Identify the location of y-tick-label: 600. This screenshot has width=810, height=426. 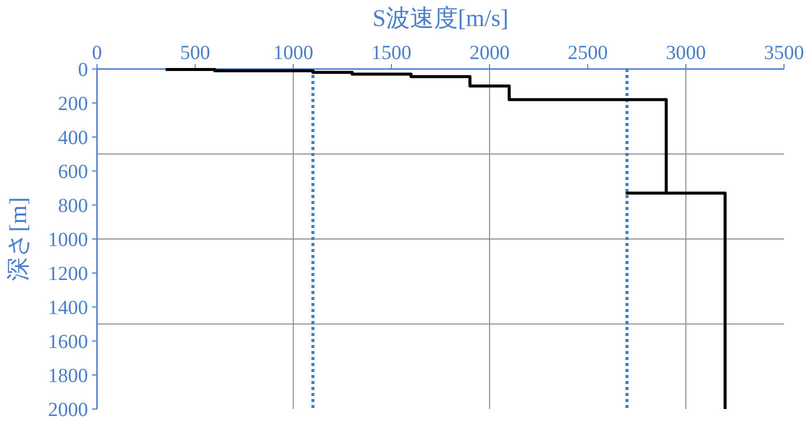
(73, 172).